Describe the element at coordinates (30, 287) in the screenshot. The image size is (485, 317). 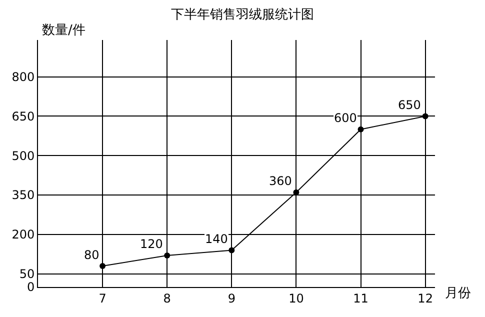
I see `y-tick-label: 0` at that location.